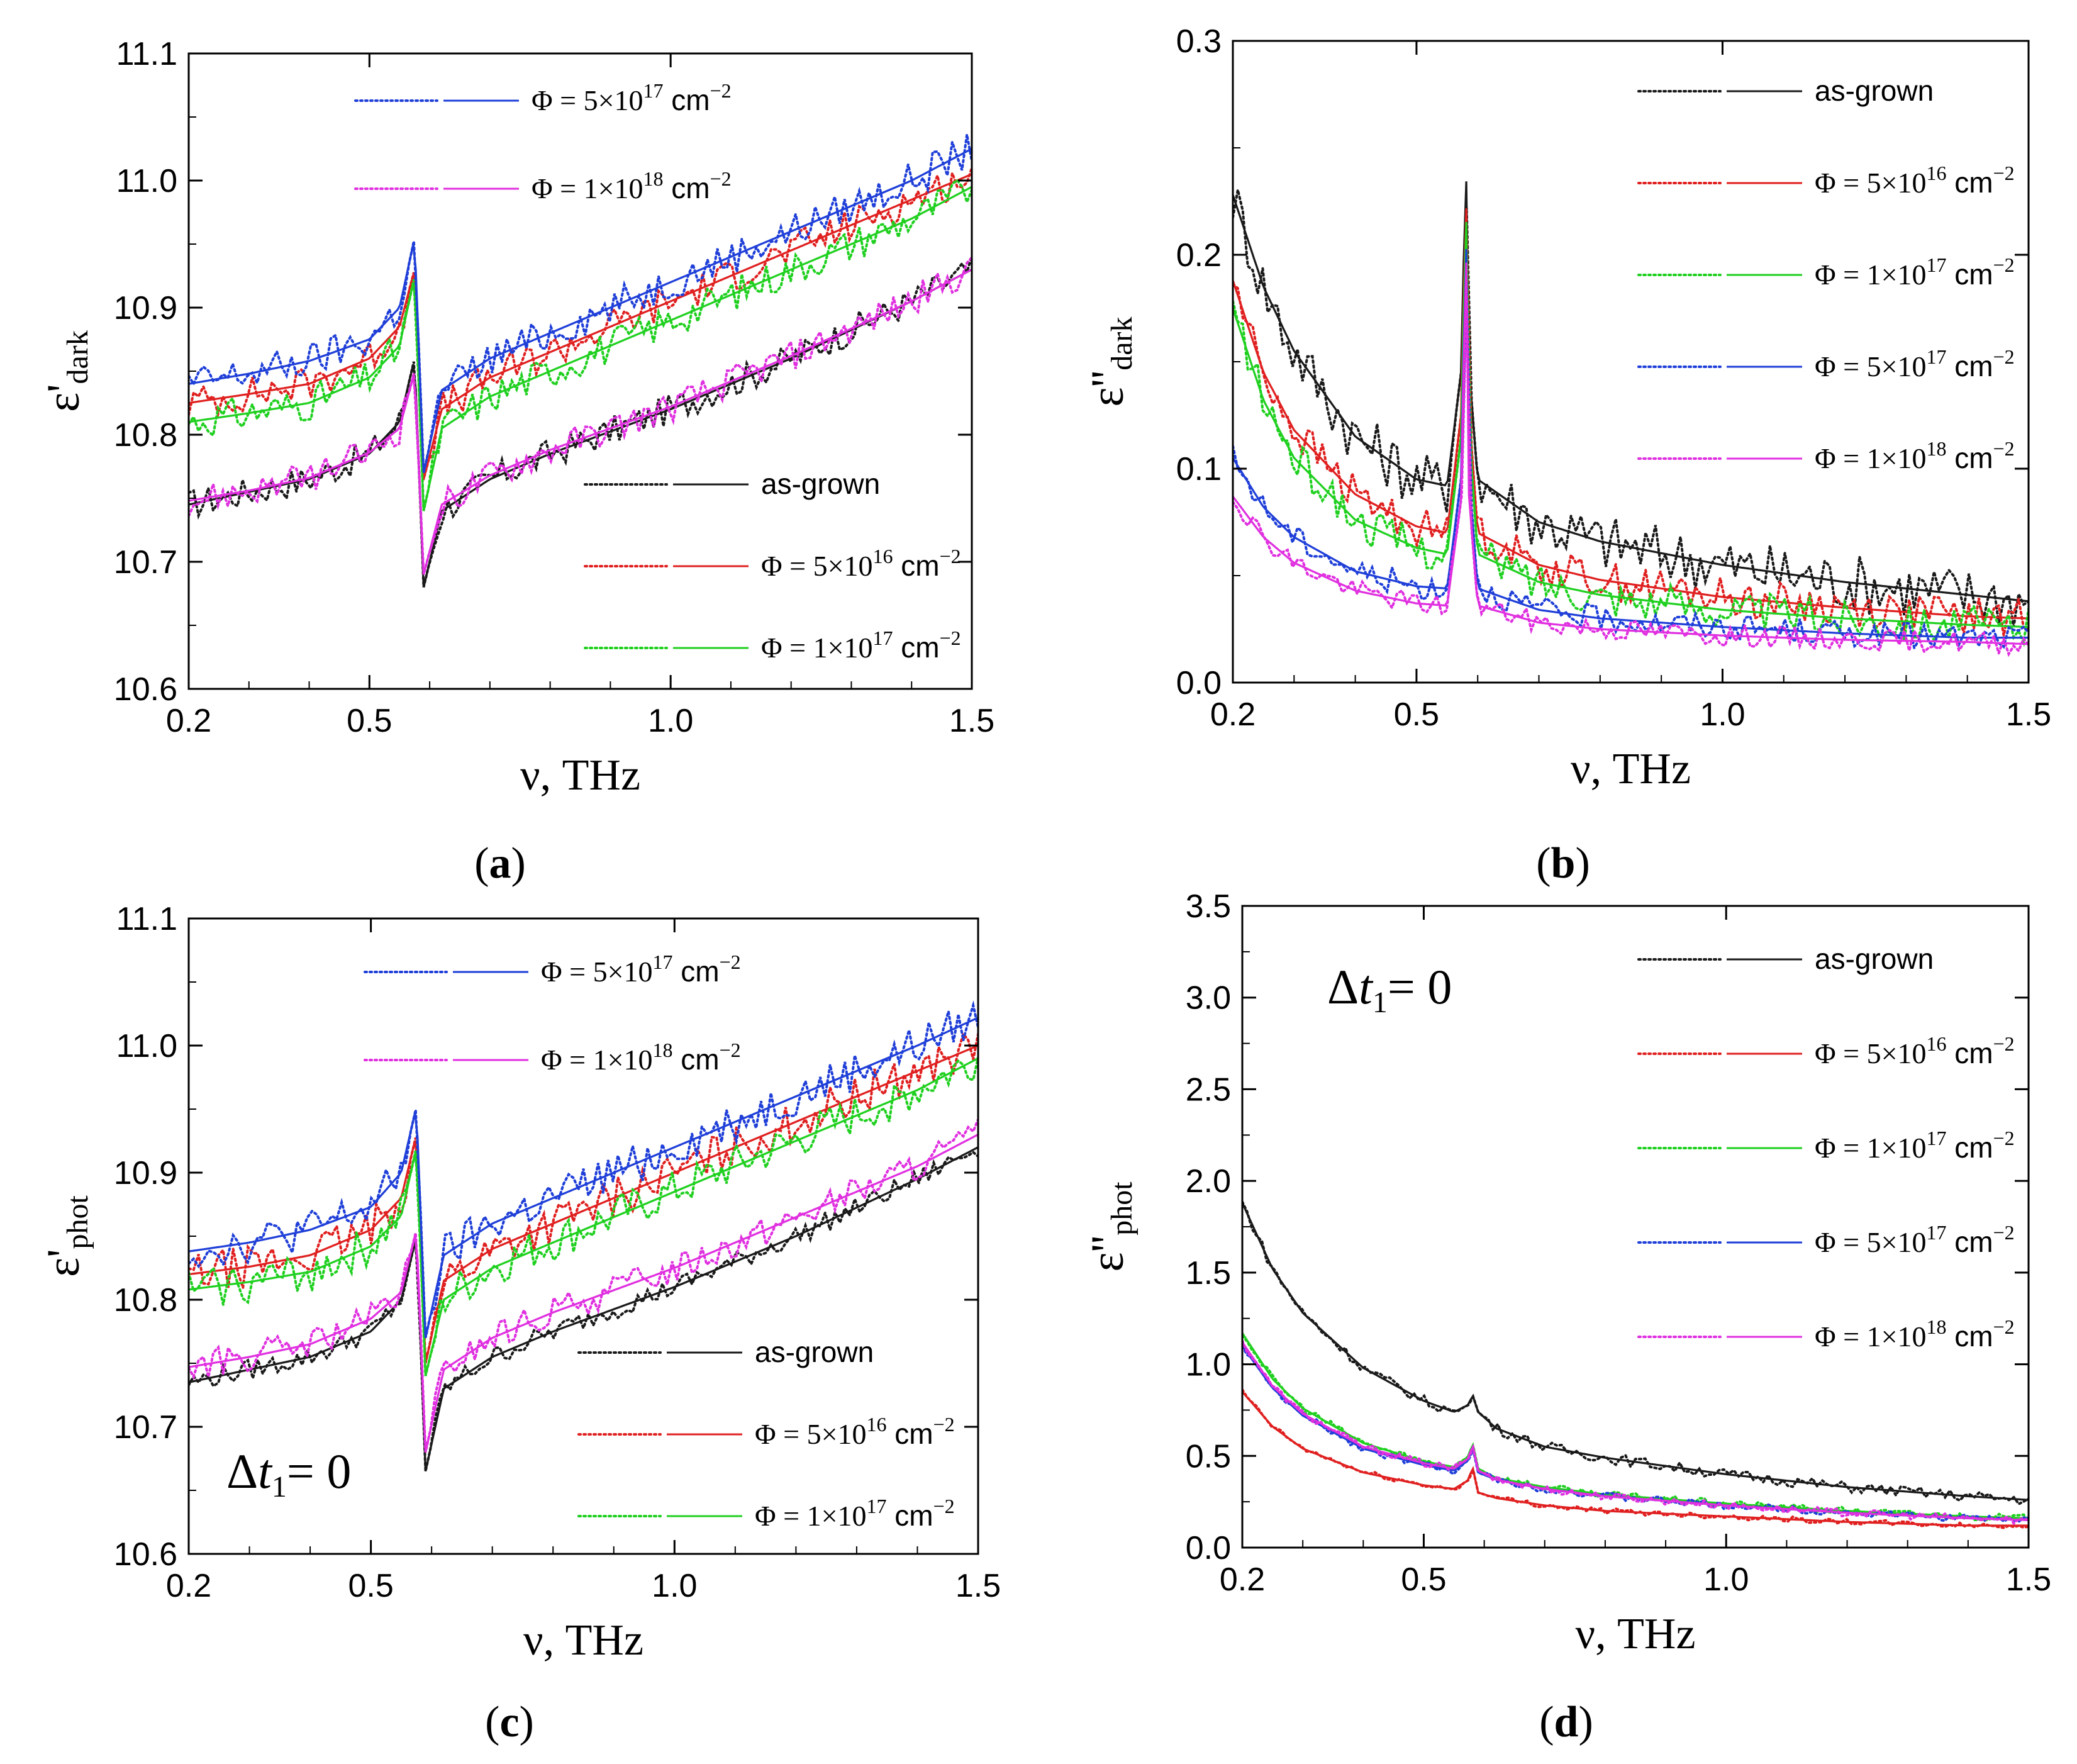 Image resolution: width=2077 pixels, height=1764 pixels. I want to click on y-tick-label: 0.2, so click(1199, 255).